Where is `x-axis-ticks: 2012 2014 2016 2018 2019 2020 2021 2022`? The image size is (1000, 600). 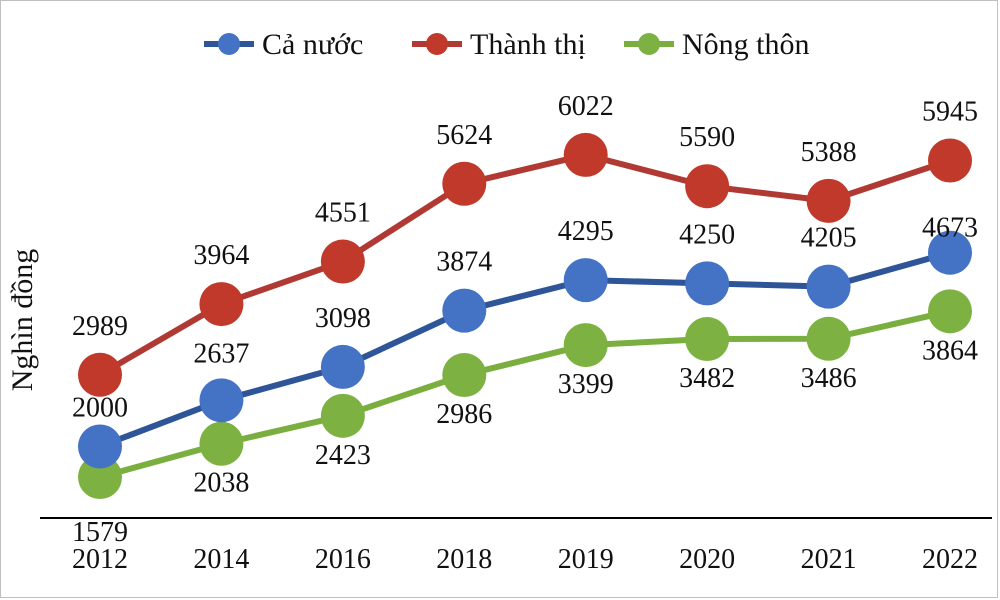
x-axis-ticks: 2012 2014 2016 2018 2019 2020 2021 2022 is located at coordinates (525, 559).